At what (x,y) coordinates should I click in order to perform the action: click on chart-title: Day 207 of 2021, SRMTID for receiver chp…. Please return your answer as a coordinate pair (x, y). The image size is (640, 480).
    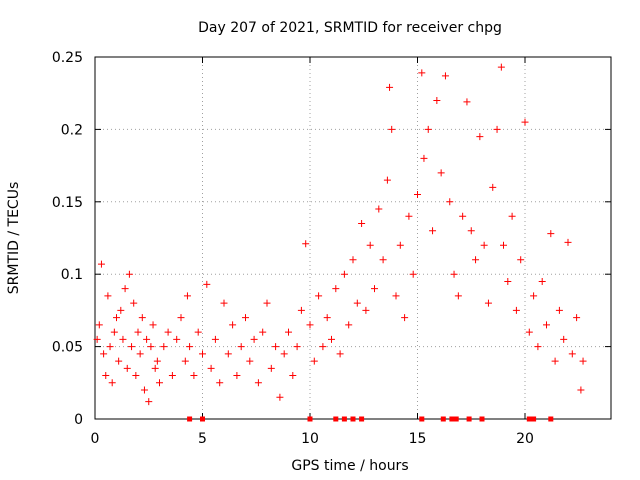
    Looking at the image, I should click on (350, 28).